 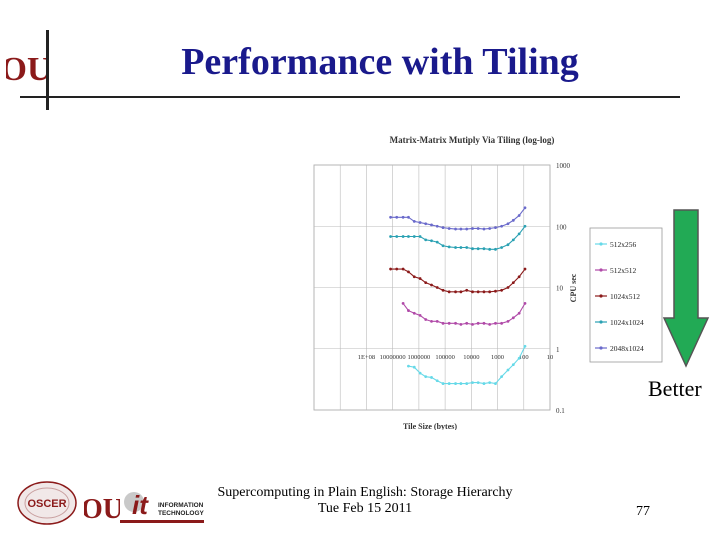 I want to click on legend-entry: 1024x512, so click(x=625, y=296).